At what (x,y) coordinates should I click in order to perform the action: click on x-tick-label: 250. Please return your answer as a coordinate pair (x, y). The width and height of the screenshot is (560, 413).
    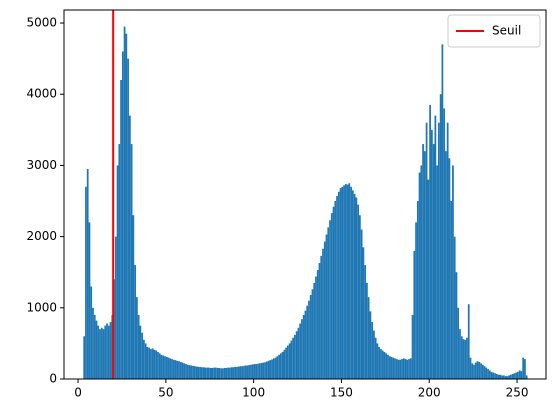
    Looking at the image, I should click on (517, 393).